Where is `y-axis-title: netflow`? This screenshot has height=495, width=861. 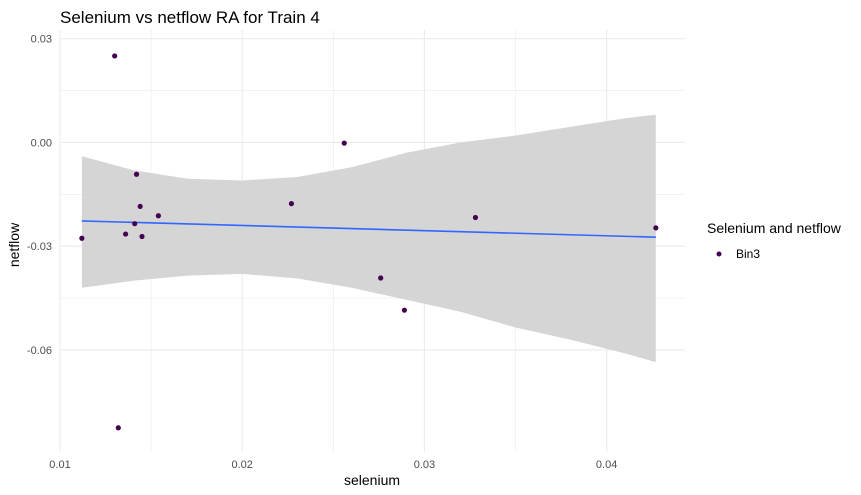 y-axis-title: netflow is located at coordinates (14, 244).